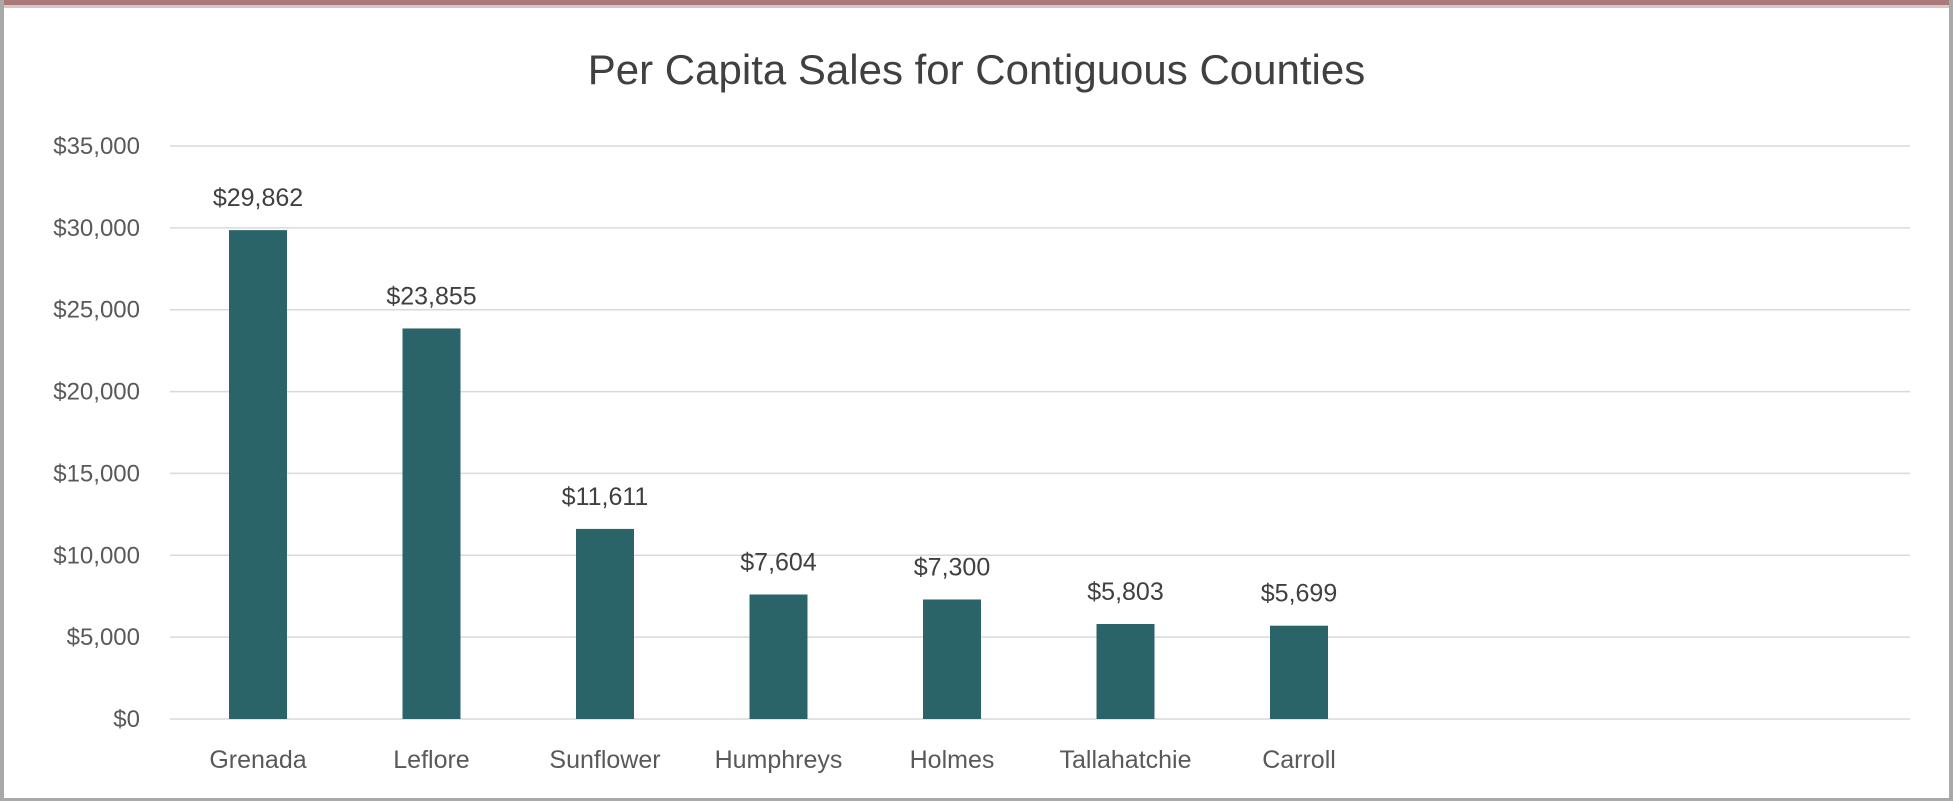 This screenshot has height=801, width=1953. What do you see at coordinates (604, 760) in the screenshot?
I see `x-tick-label: Sunflower` at bounding box center [604, 760].